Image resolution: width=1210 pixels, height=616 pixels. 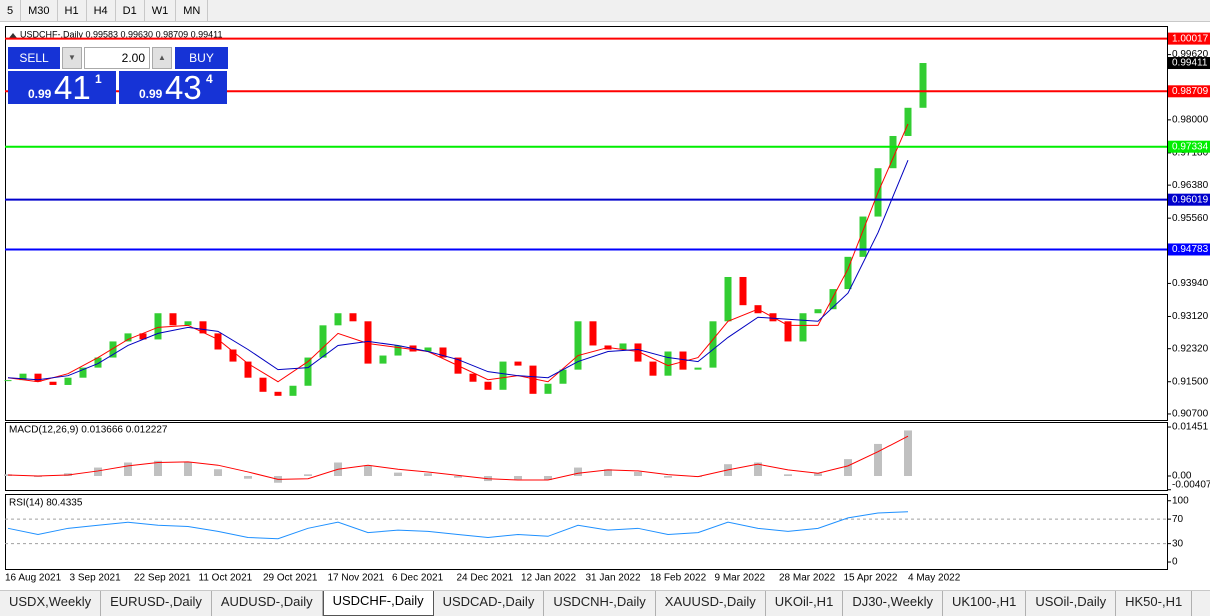 What do you see at coordinates (605, 11) in the screenshot?
I see `timeframe-toolbar: 5 M30 H1 H4 D1 W1 MN` at bounding box center [605, 11].